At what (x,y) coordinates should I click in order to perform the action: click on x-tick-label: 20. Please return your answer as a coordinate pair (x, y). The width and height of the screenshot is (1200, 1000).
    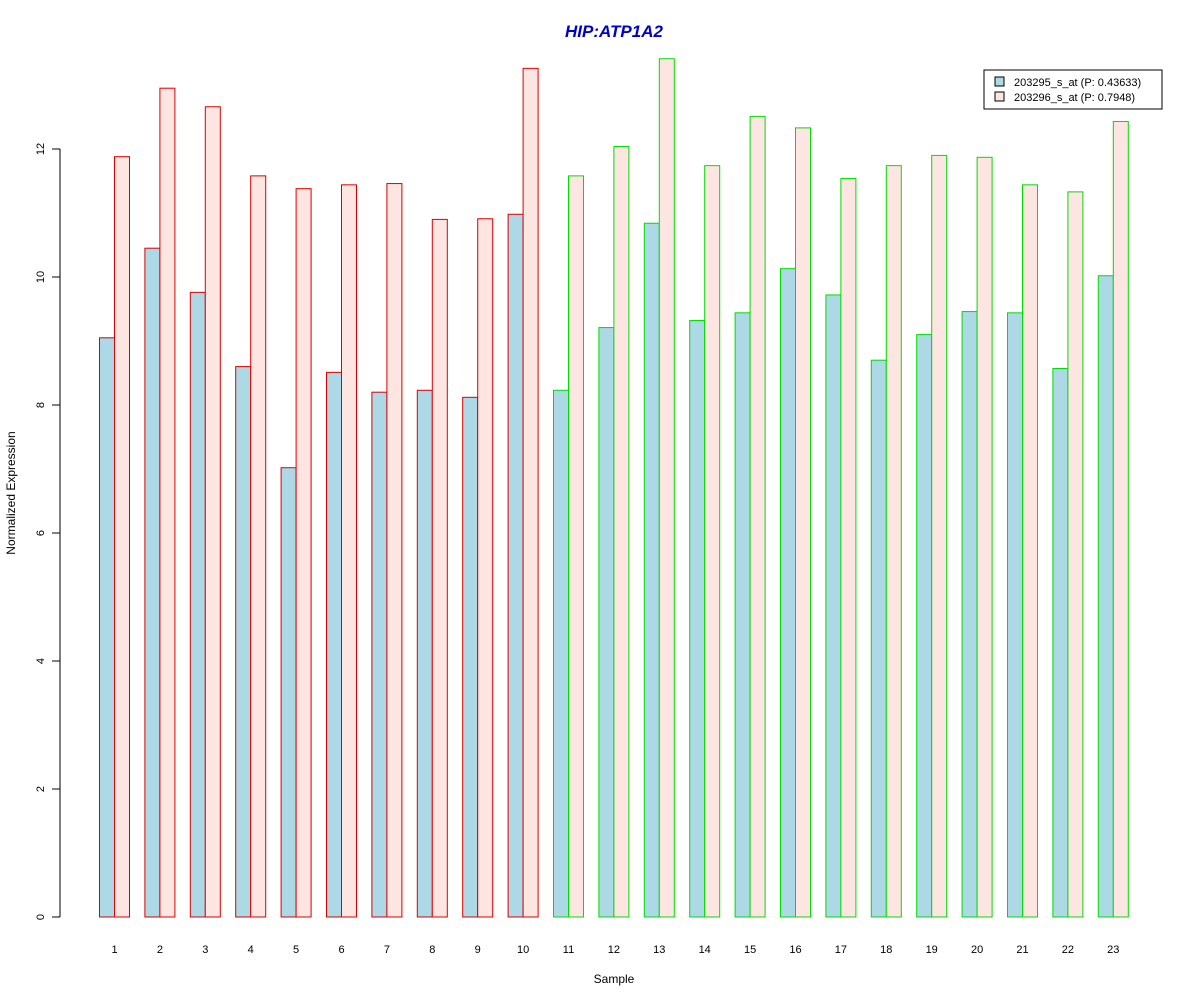
    Looking at the image, I should click on (977, 950).